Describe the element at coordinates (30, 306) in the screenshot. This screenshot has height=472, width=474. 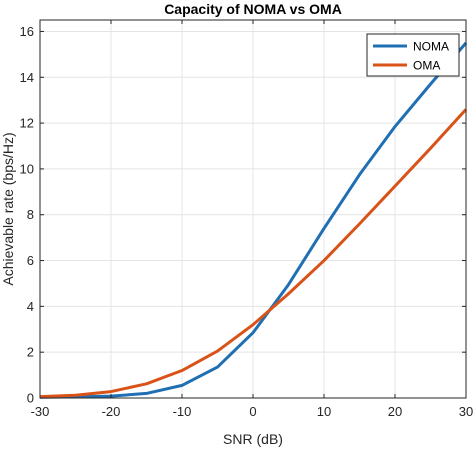
I see `y-tick-label: 4` at that location.